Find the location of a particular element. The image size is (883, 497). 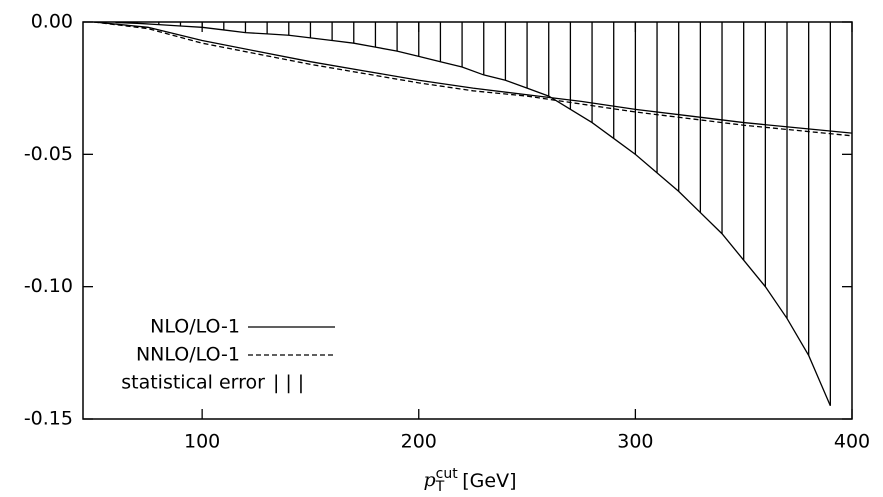

y-tick-label: -0.10 is located at coordinates (48, 286).